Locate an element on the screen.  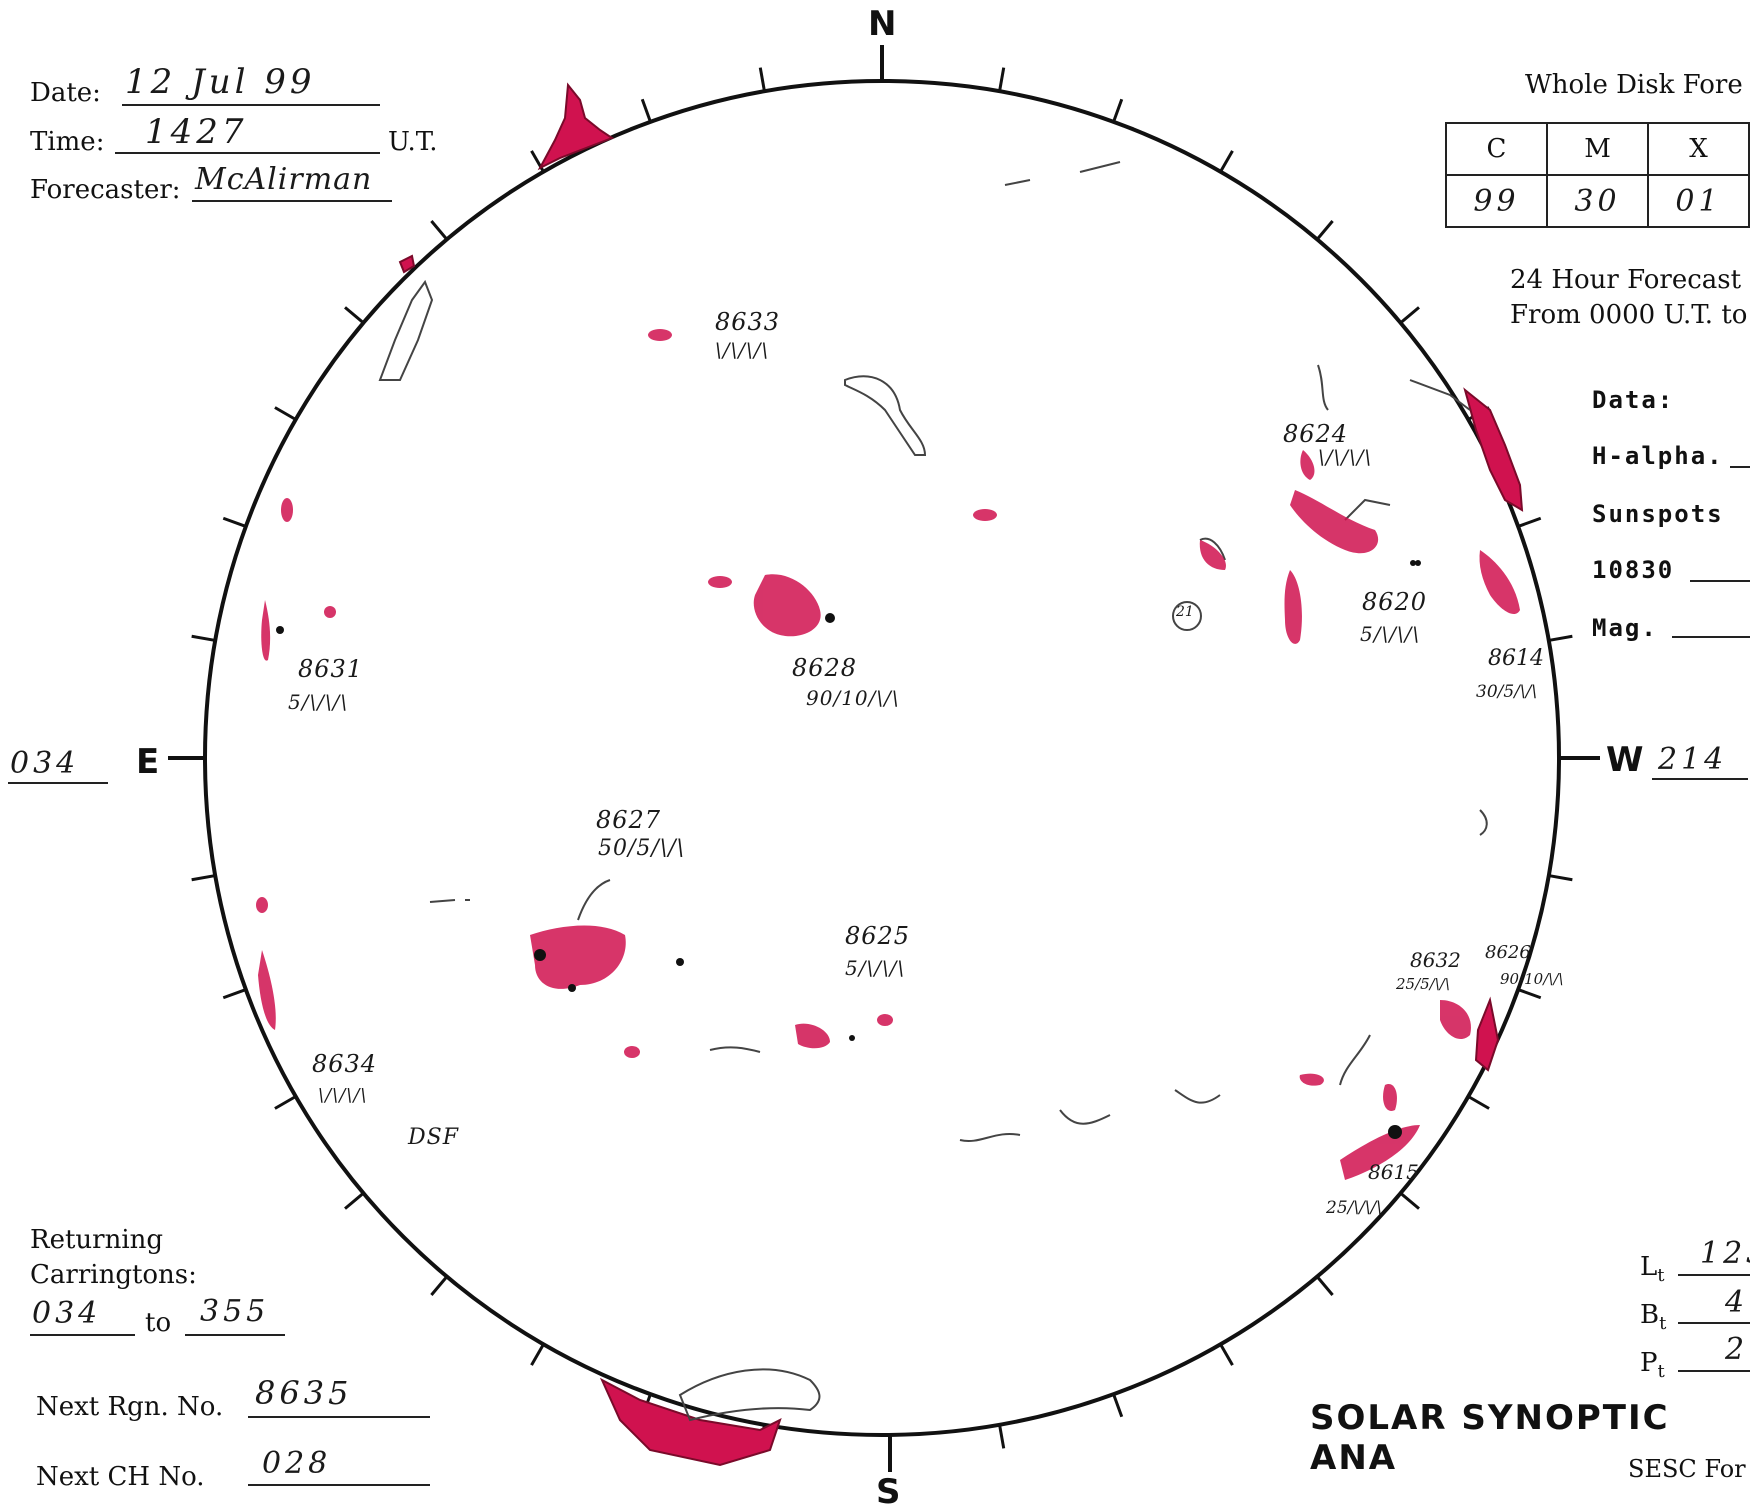
next-region-label: Next Rgn. No. is located at coordinates (130, 1407).